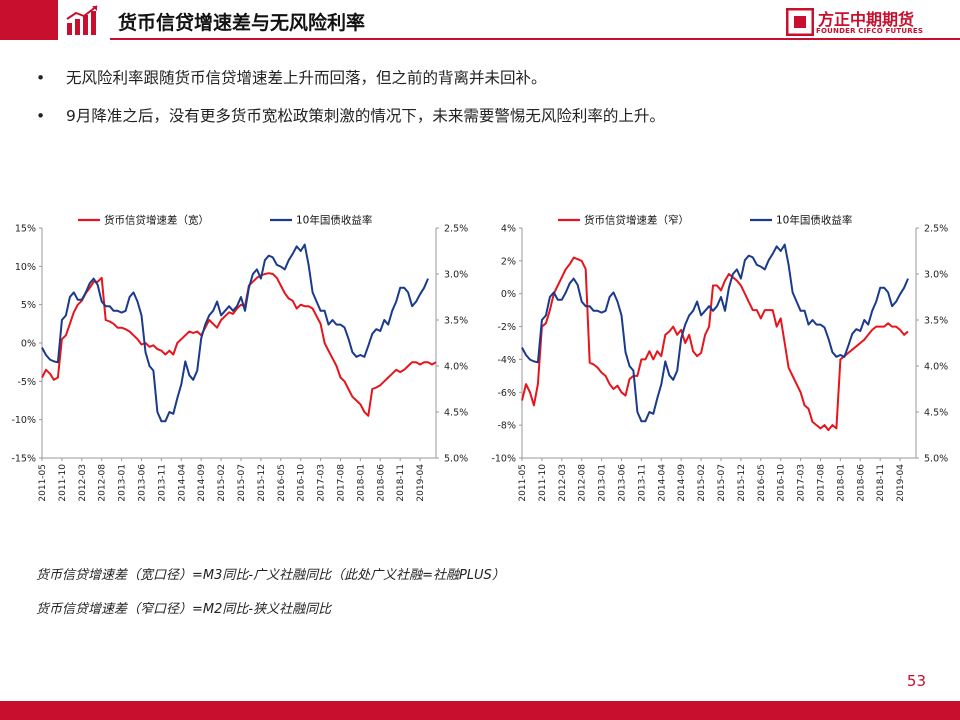 Image resolution: width=960 pixels, height=720 pixels. I want to click on page-title: 货币信贷增速差与无风险利率, so click(242, 23).